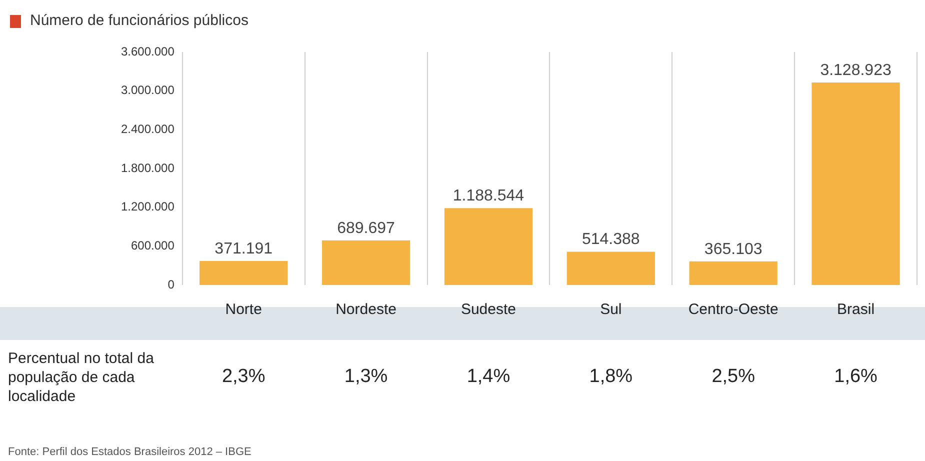  What do you see at coordinates (147, 207) in the screenshot?
I see `y-tick-label: 1.200.000` at bounding box center [147, 207].